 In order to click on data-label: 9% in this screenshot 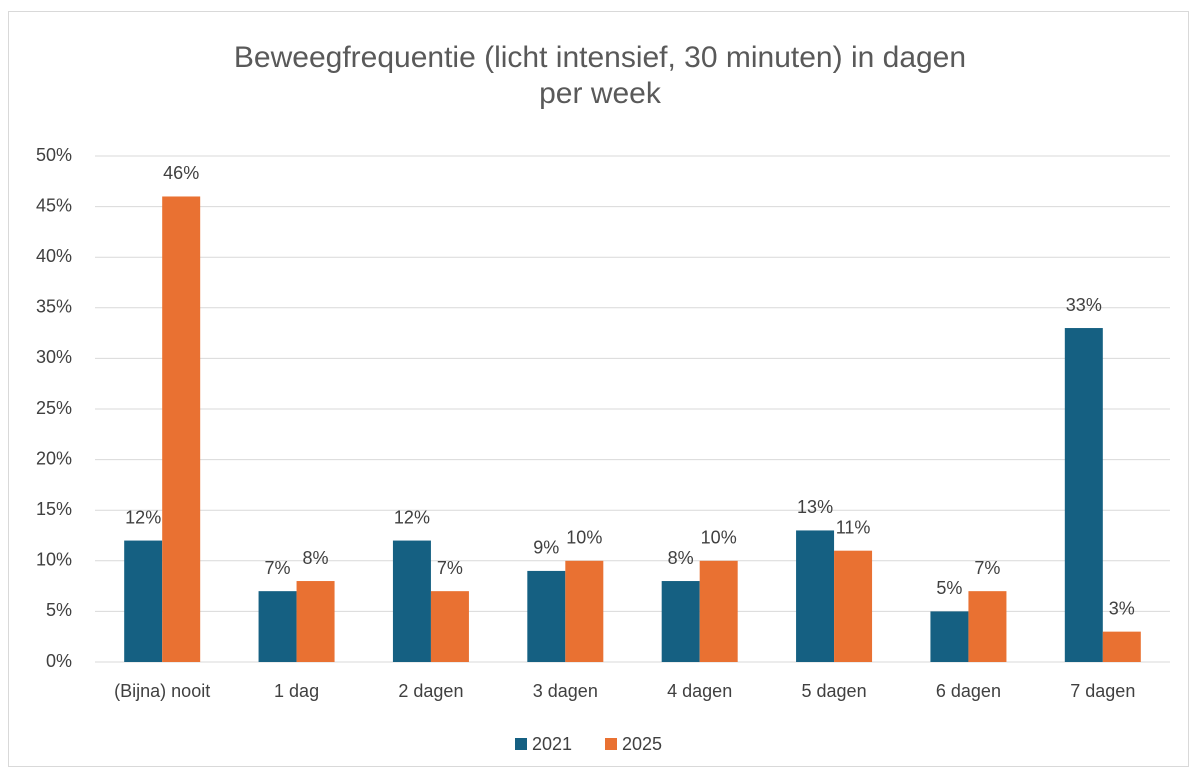, I will do `click(546, 548)`.